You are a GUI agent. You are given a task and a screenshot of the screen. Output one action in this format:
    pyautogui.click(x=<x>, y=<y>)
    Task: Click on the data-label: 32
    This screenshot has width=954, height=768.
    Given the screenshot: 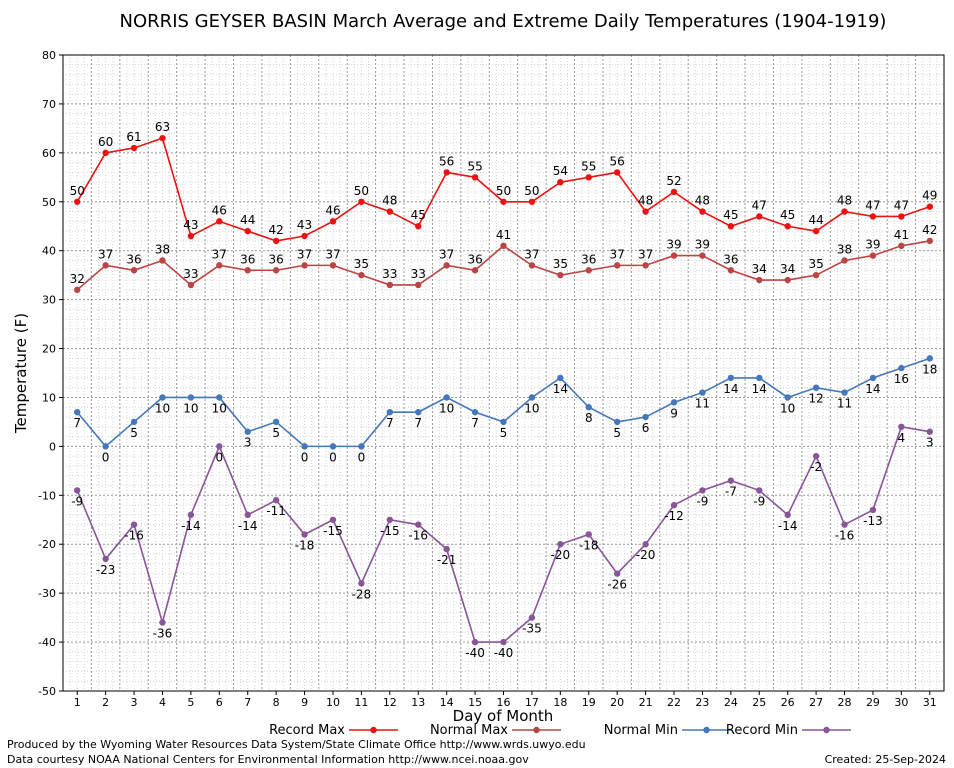 What is the action you would take?
    pyautogui.click(x=77, y=279)
    